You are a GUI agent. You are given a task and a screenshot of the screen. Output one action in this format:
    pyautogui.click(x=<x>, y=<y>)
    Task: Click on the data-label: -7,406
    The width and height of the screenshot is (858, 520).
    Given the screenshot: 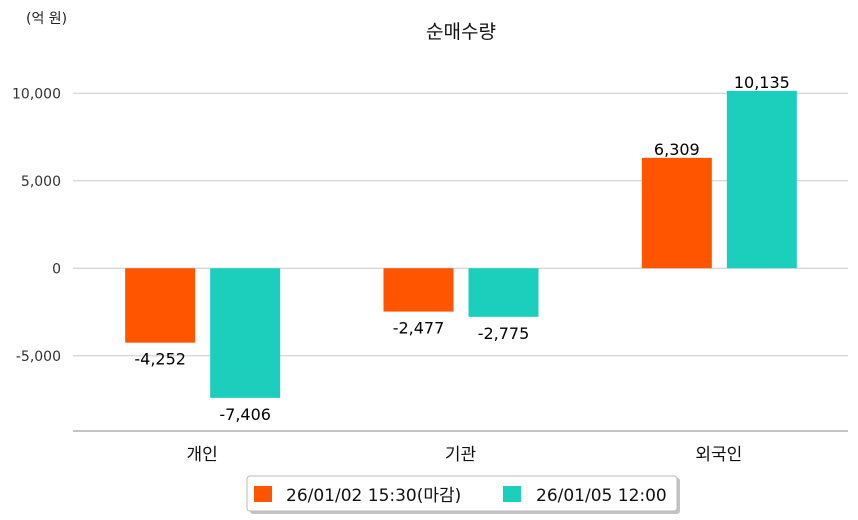 What is the action you would take?
    pyautogui.click(x=245, y=414)
    